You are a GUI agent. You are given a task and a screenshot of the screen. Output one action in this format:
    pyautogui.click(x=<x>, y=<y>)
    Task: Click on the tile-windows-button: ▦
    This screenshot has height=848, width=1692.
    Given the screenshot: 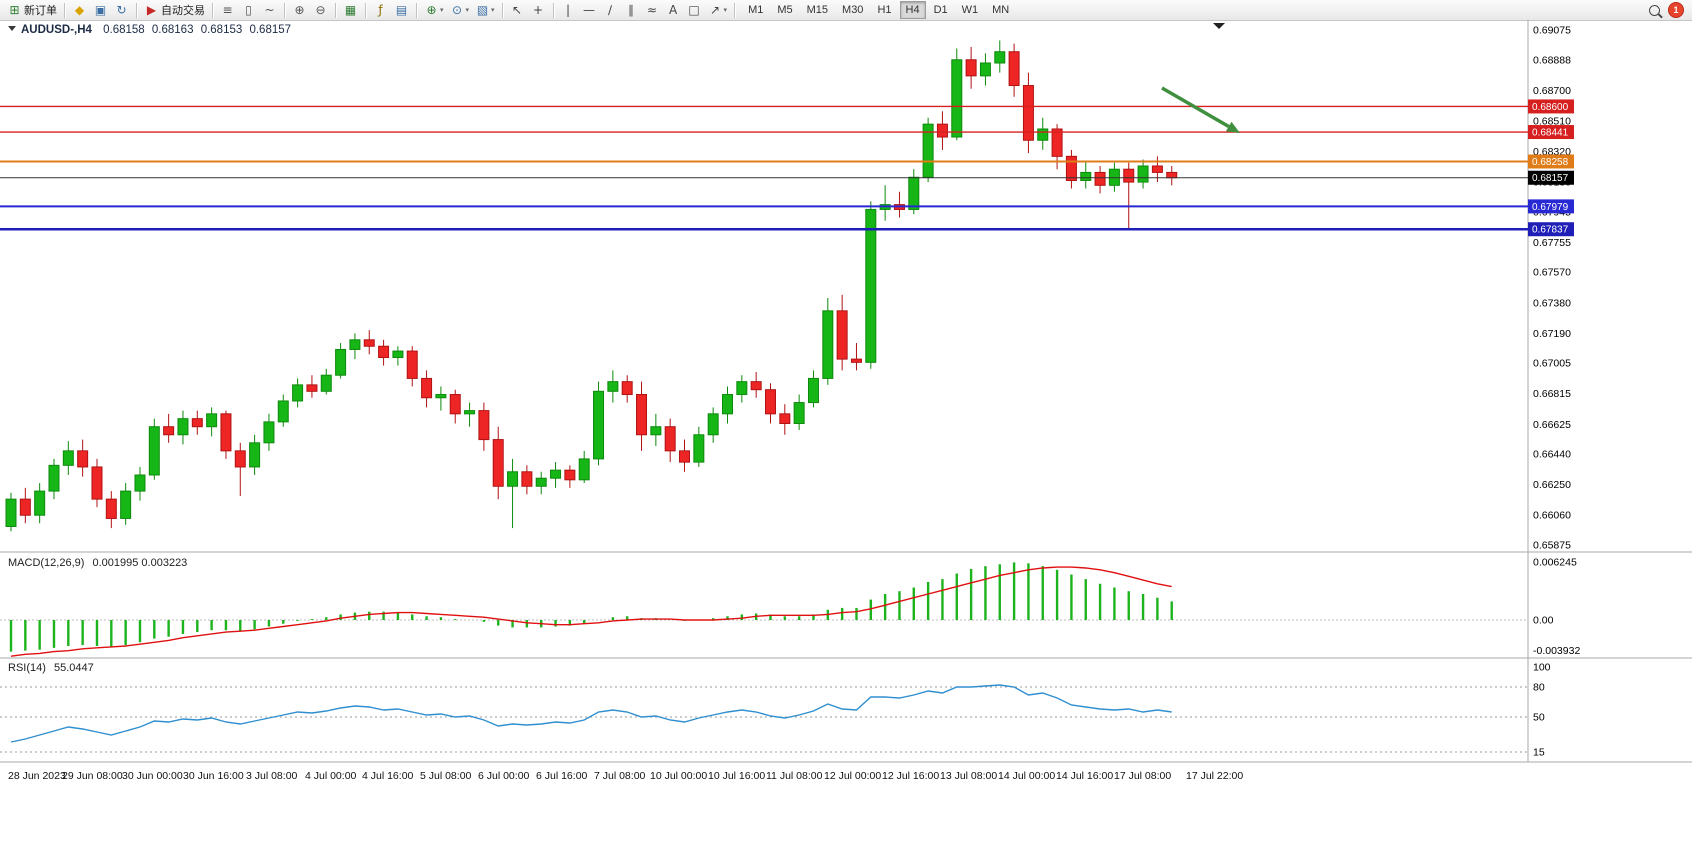 What is the action you would take?
    pyautogui.click(x=350, y=10)
    